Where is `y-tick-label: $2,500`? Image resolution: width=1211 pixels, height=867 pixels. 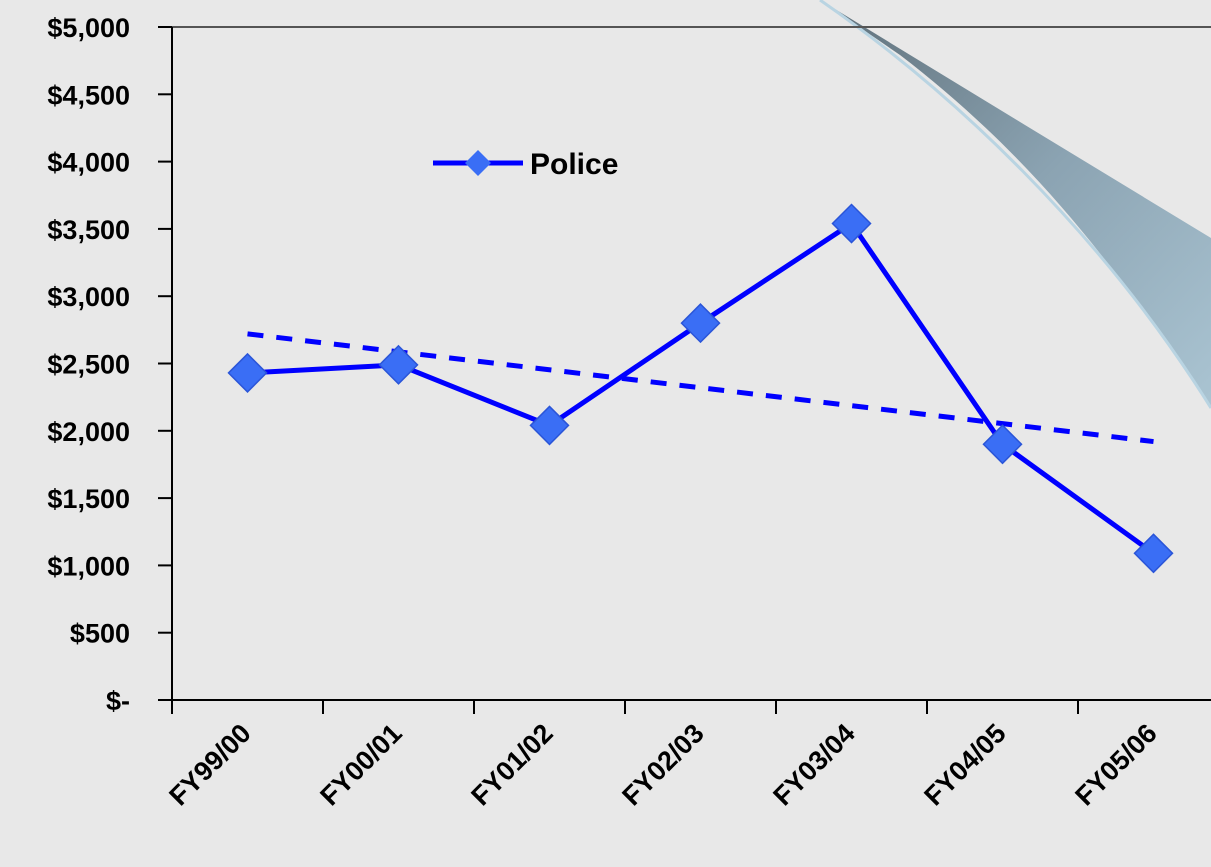
y-tick-label: $2,500 is located at coordinates (88, 365).